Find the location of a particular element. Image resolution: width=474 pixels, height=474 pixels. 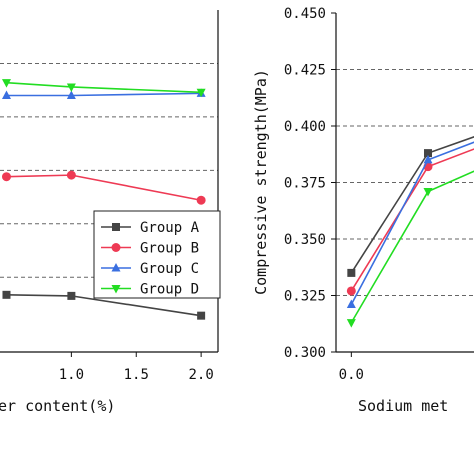

right-y-axis-label: Compressive strength(MPa) is located at coordinates (261, 182).